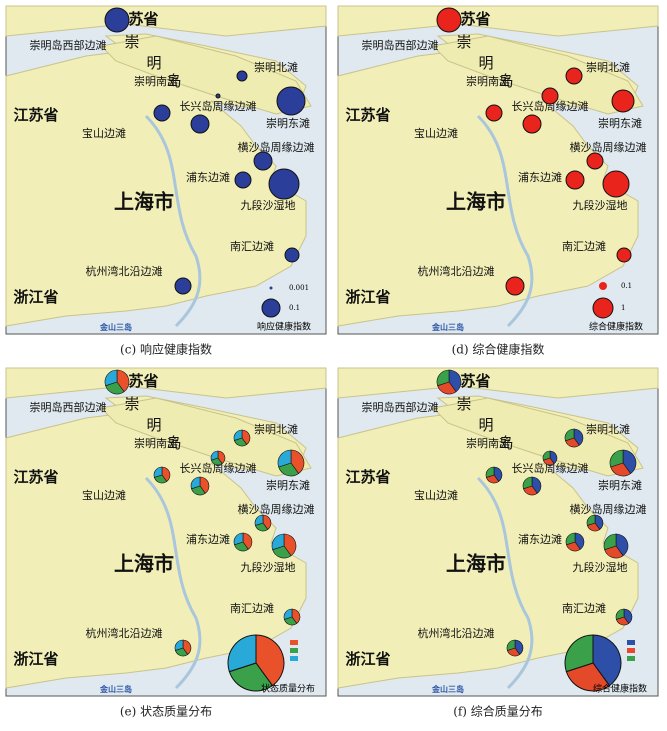  I want to click on legend-item: 0.1, so click(294, 308).